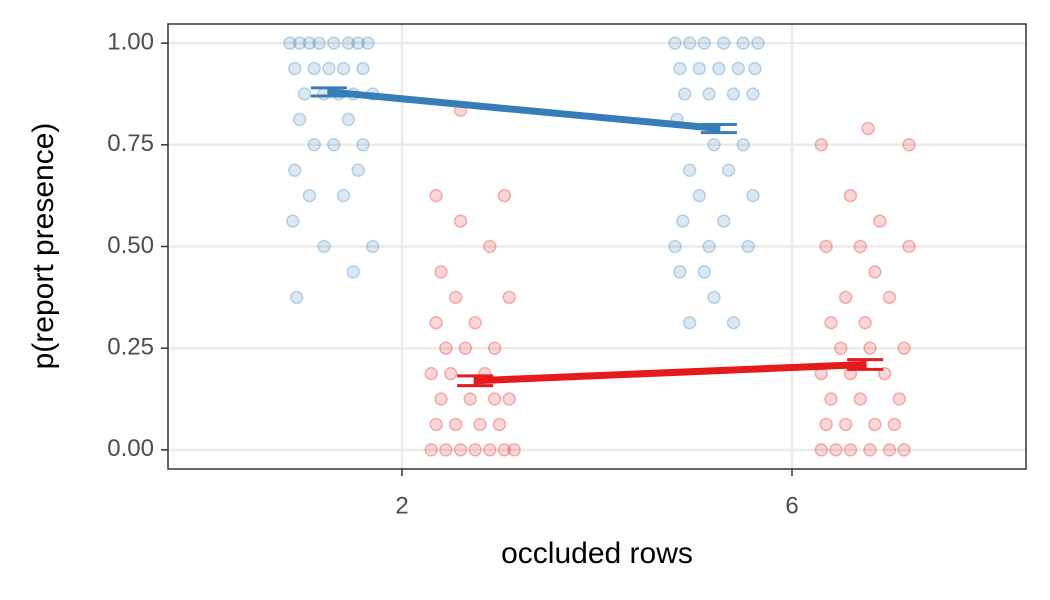  What do you see at coordinates (43, 246) in the screenshot?
I see `y-axis-title: p(report presence)` at bounding box center [43, 246].